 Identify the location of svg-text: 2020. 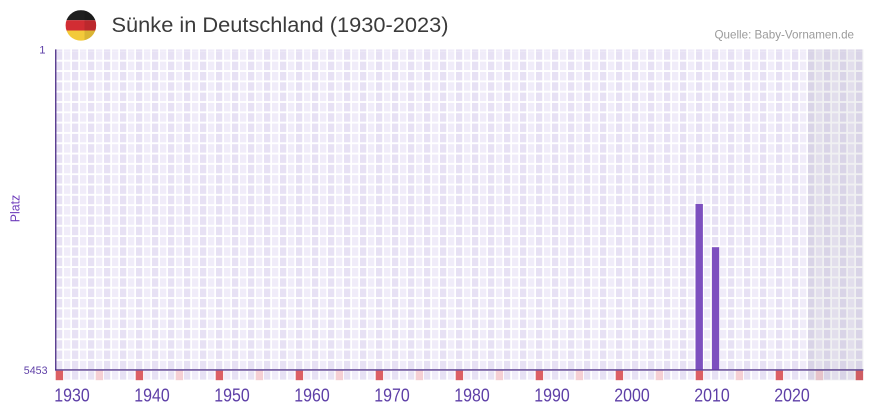
(791, 395).